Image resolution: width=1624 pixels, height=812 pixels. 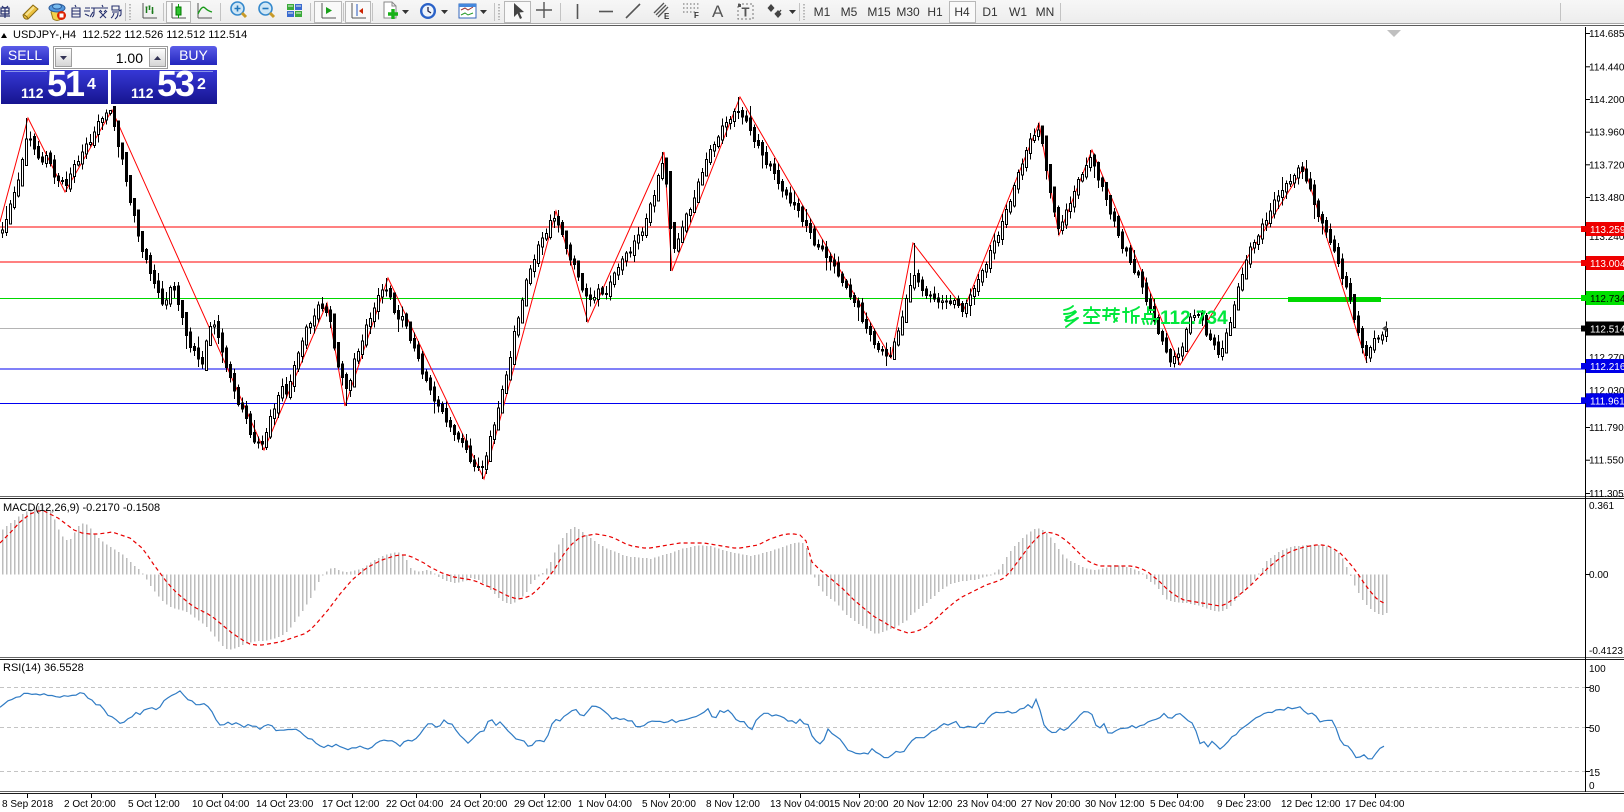 What do you see at coordinates (1606, 198) in the screenshot?
I see `svg-text: 113.480` at bounding box center [1606, 198].